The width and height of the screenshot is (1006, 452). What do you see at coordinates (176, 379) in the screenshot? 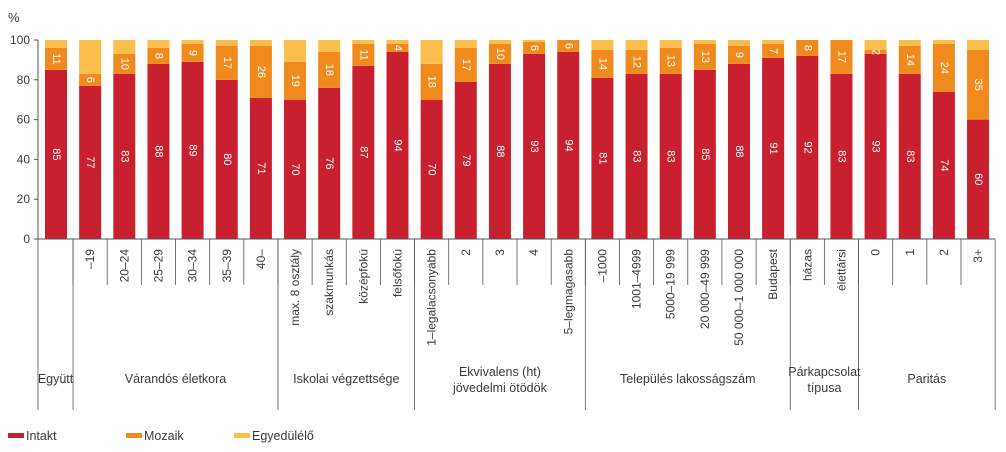
I see `x-group-label: Várandós életkora` at bounding box center [176, 379].